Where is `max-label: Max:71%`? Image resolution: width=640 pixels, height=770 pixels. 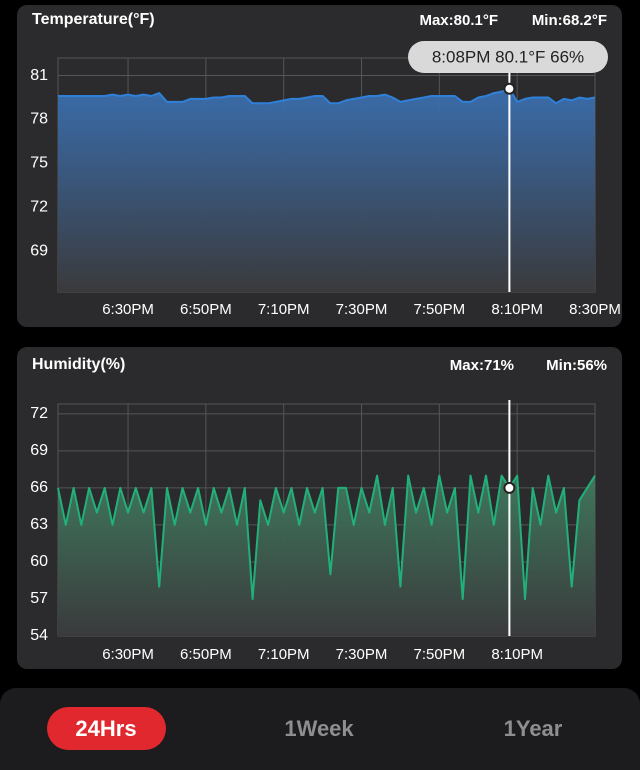
max-label: Max:71% is located at coordinates (482, 365).